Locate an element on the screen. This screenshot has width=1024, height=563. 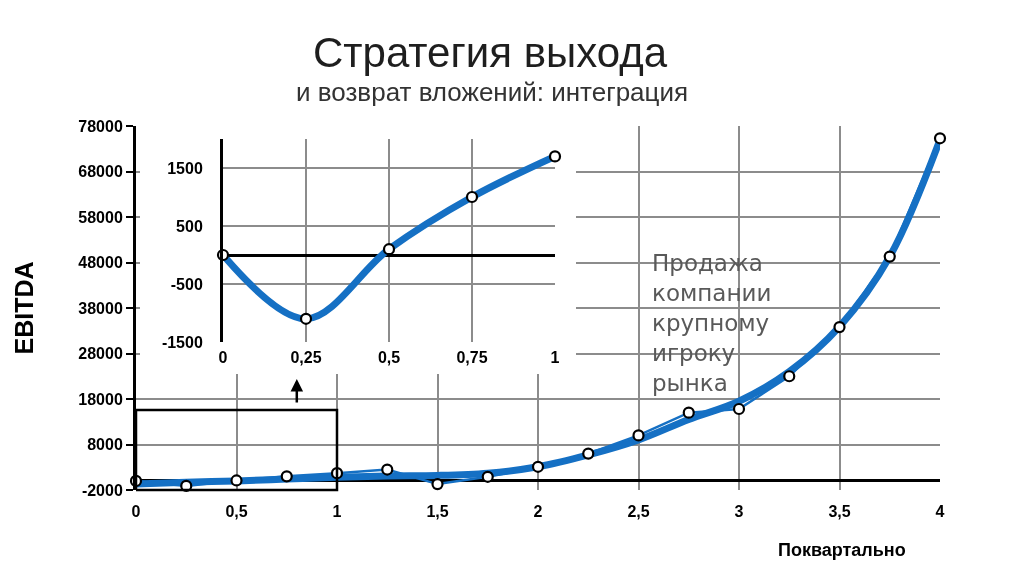
y-axis-title: EBITDA is located at coordinates (24, 308).